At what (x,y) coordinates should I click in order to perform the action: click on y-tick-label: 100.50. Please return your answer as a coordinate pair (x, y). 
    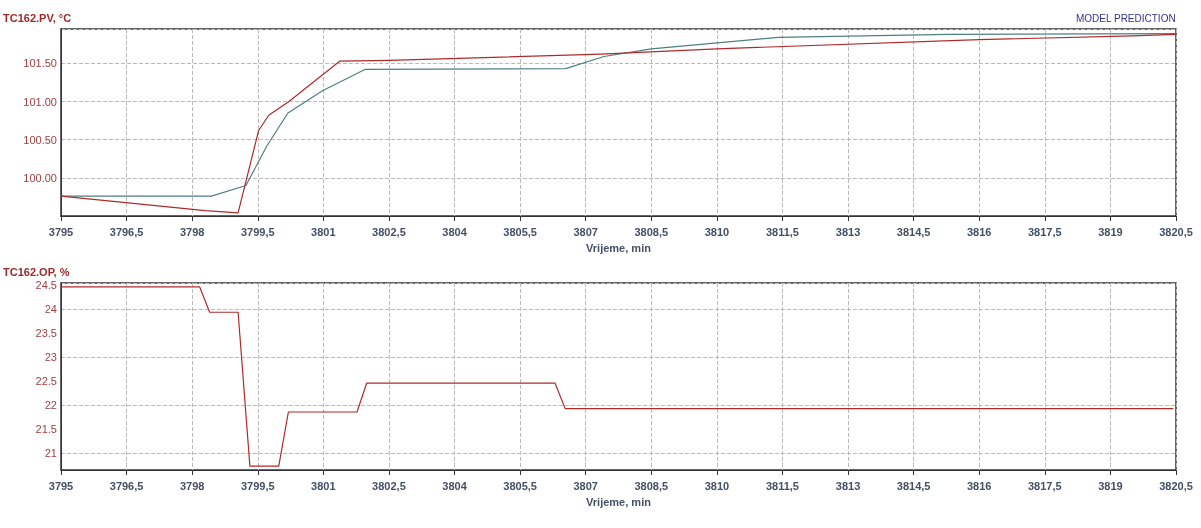
    Looking at the image, I should click on (40, 139).